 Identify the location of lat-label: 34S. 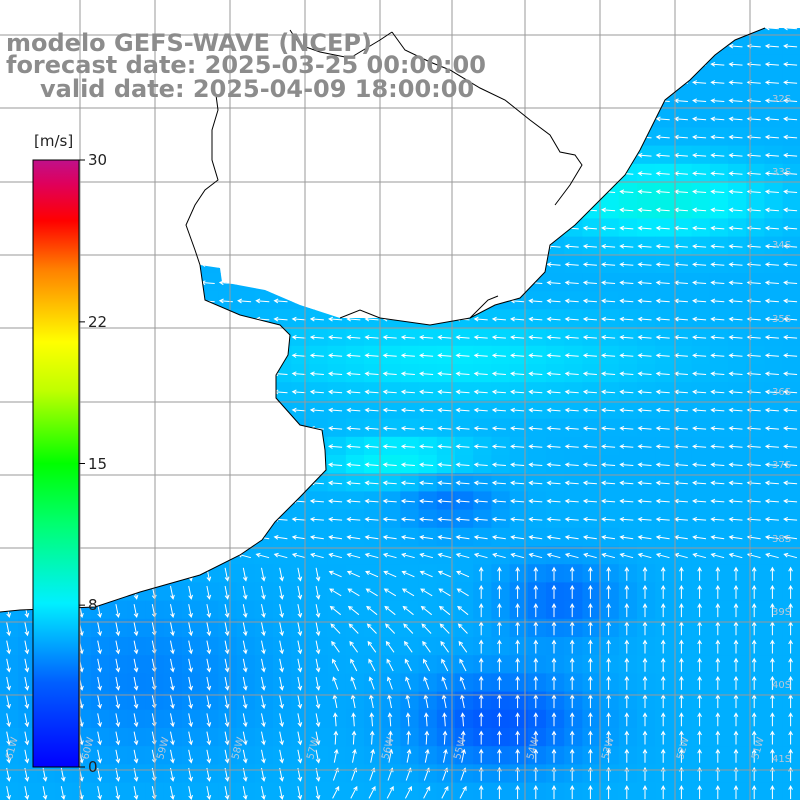
(781, 245).